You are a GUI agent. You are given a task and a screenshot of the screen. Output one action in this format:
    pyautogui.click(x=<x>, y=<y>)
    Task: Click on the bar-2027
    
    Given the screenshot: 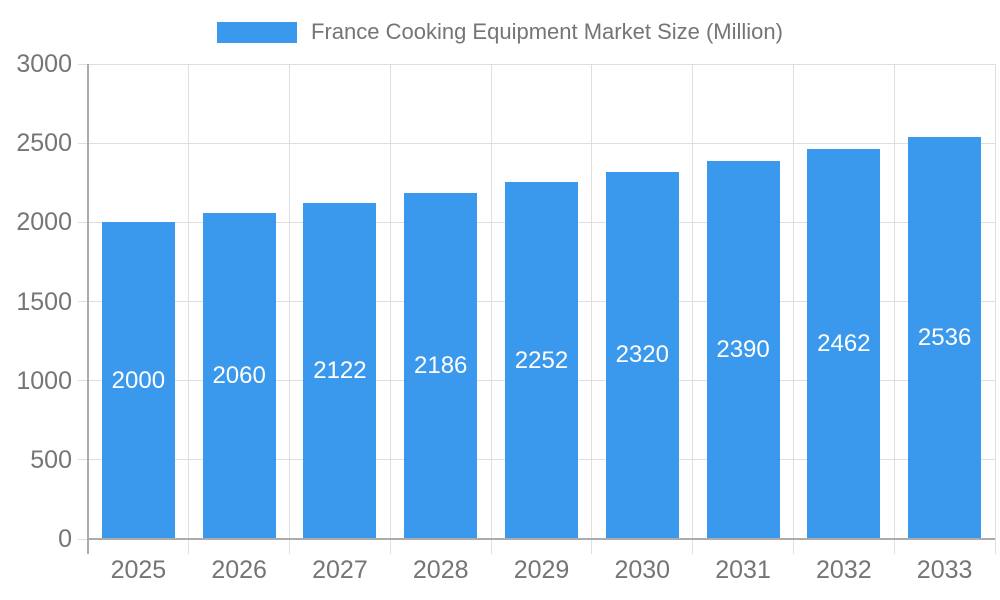 What is the action you would take?
    pyautogui.click(x=340, y=371)
    